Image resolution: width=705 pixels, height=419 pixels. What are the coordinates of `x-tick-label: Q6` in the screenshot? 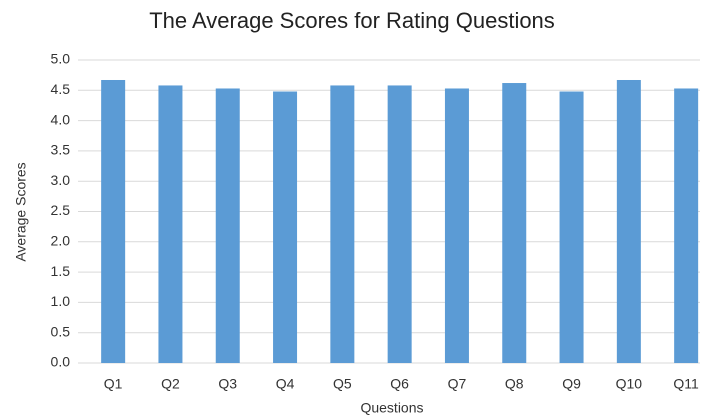 It's located at (399, 384).